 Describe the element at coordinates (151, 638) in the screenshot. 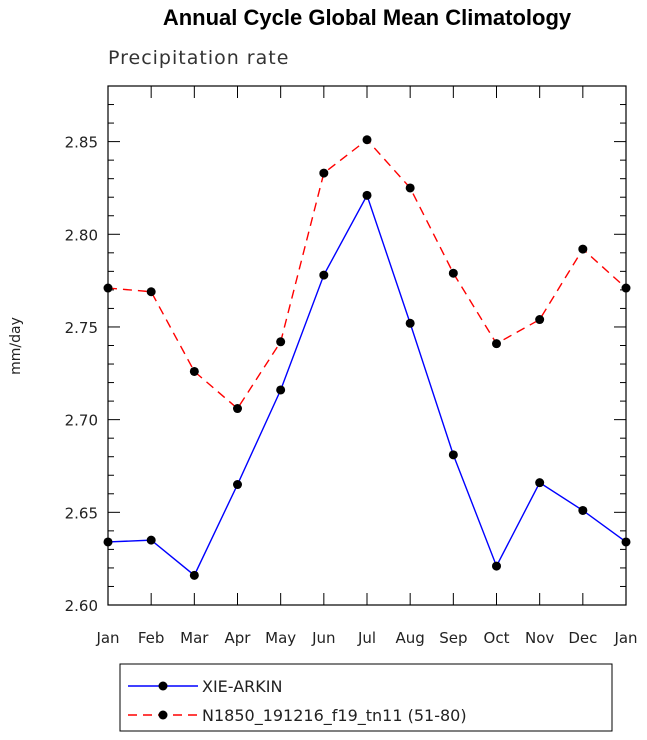

I see `x-tick-label: Feb` at that location.